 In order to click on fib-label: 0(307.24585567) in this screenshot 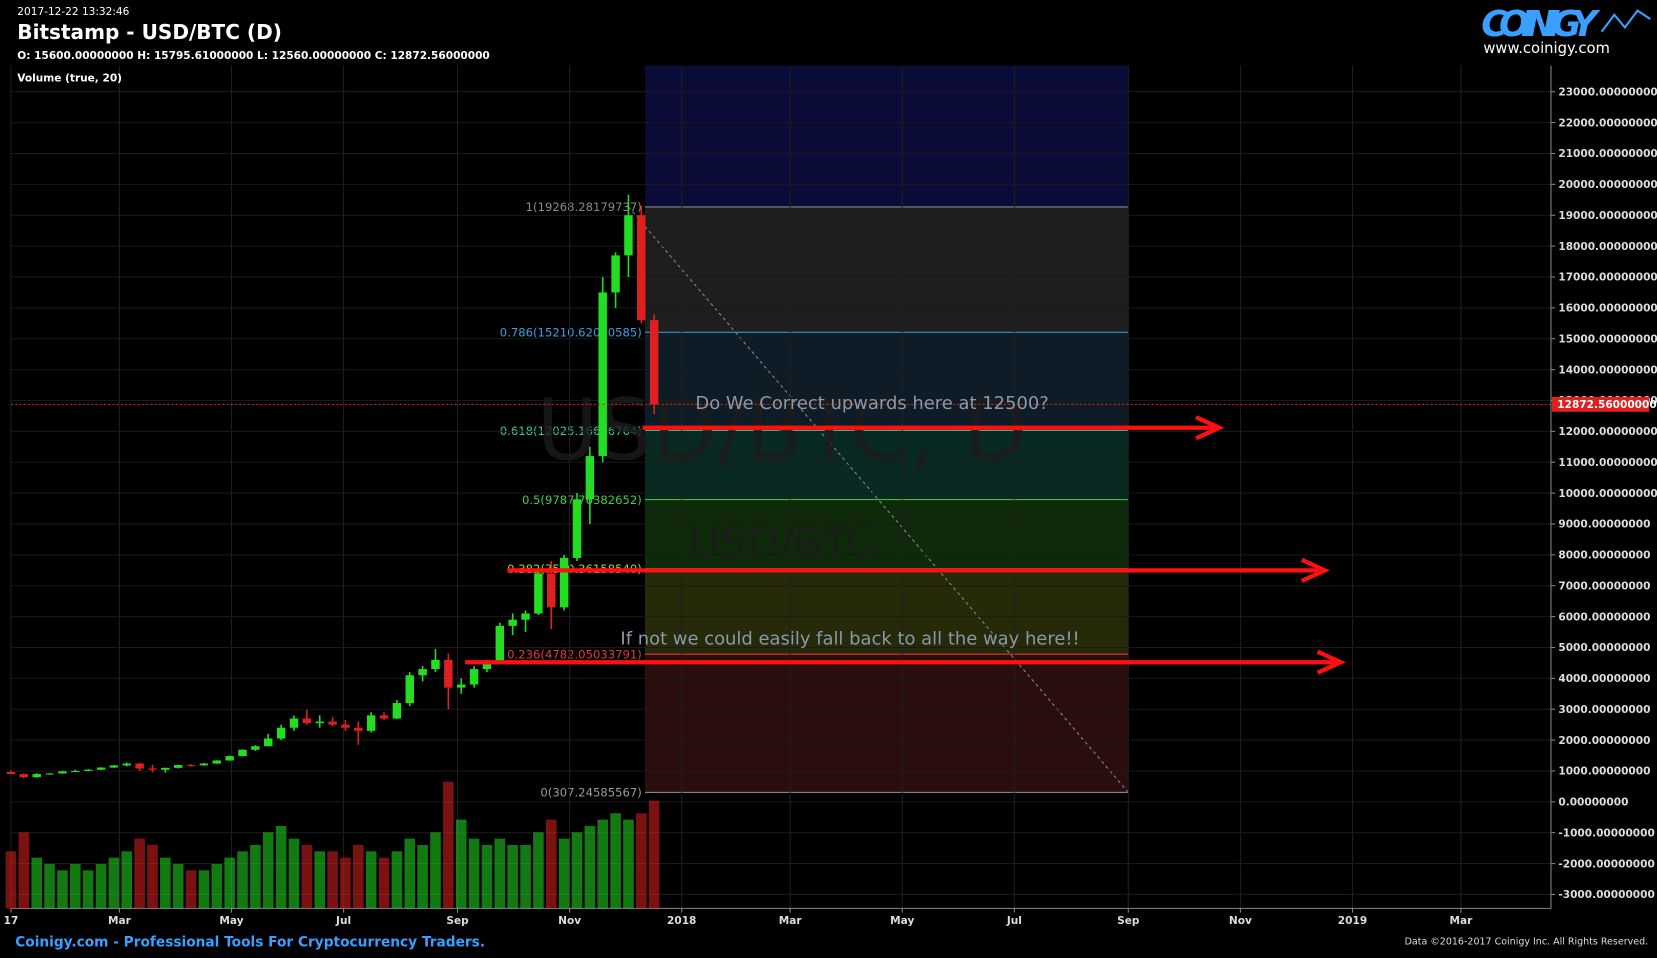, I will do `click(590, 793)`.